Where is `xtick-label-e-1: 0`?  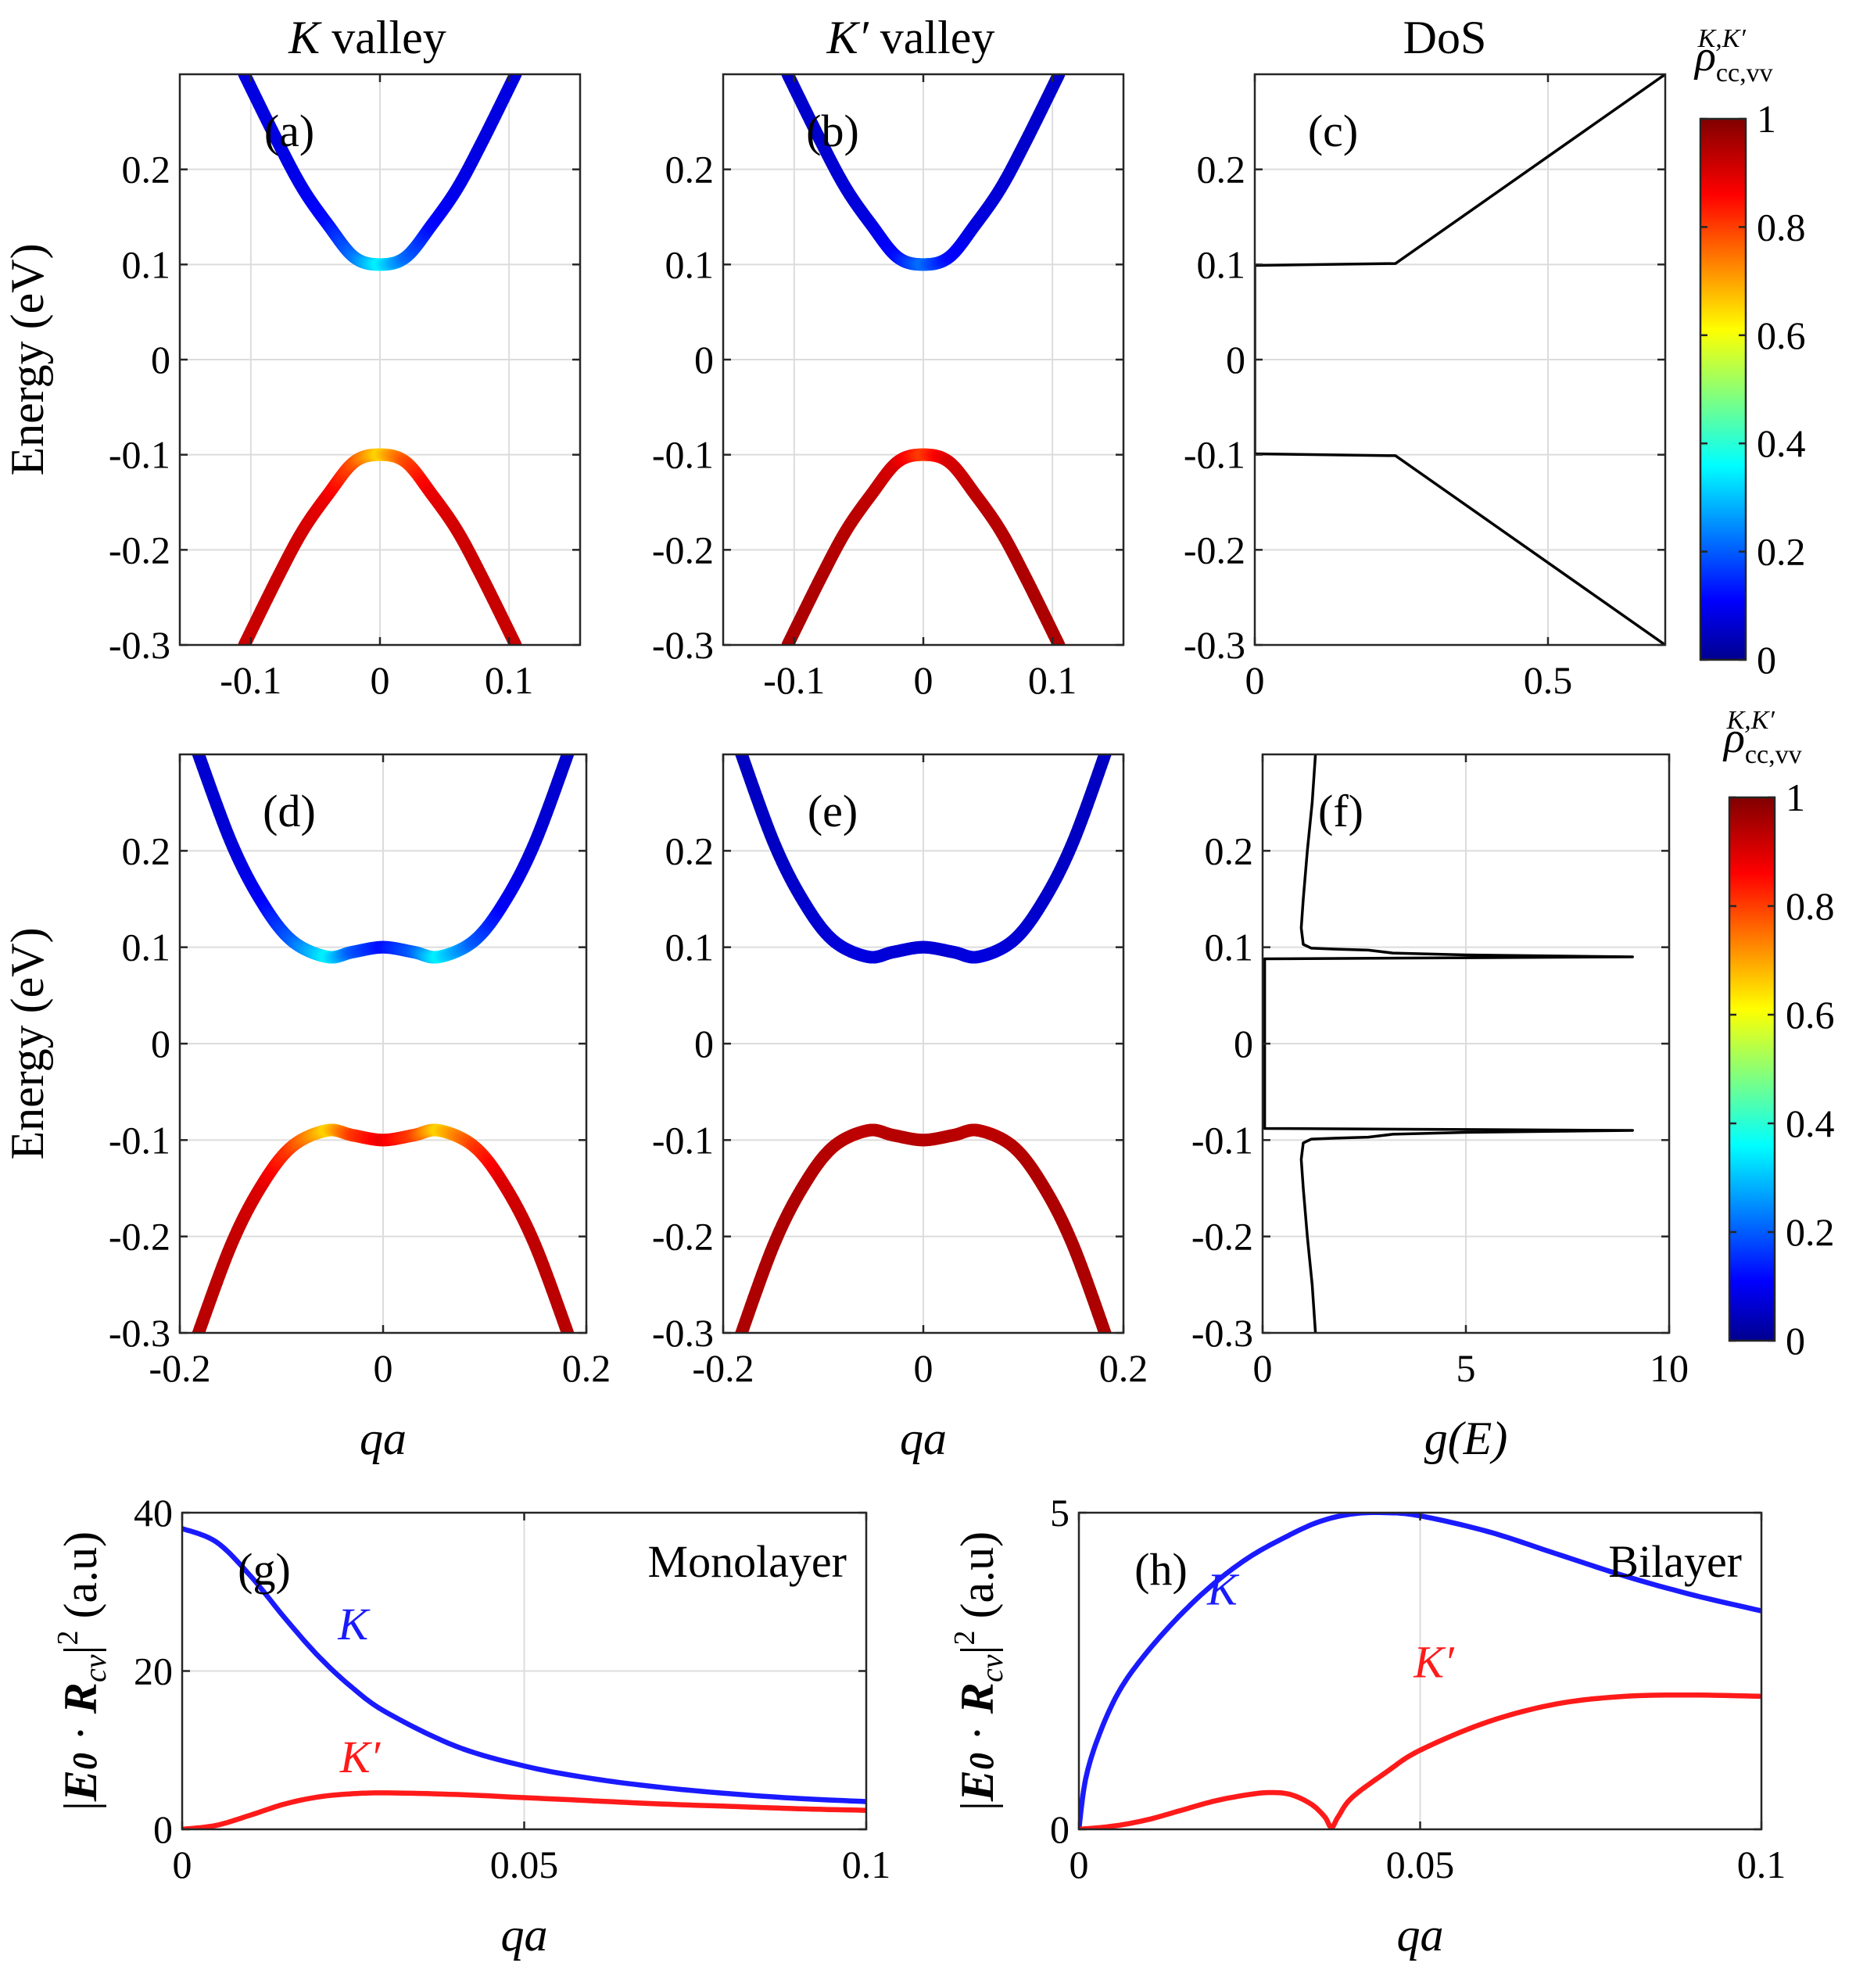 xtick-label-e-1: 0 is located at coordinates (924, 1368).